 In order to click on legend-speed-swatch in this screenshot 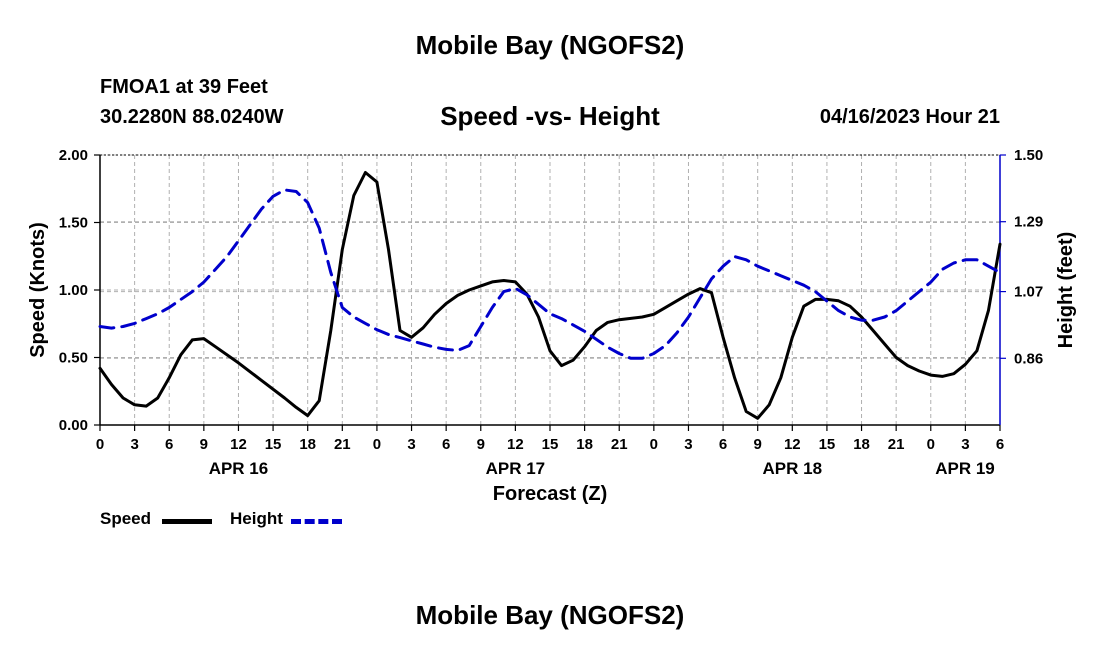, I will do `click(187, 521)`.